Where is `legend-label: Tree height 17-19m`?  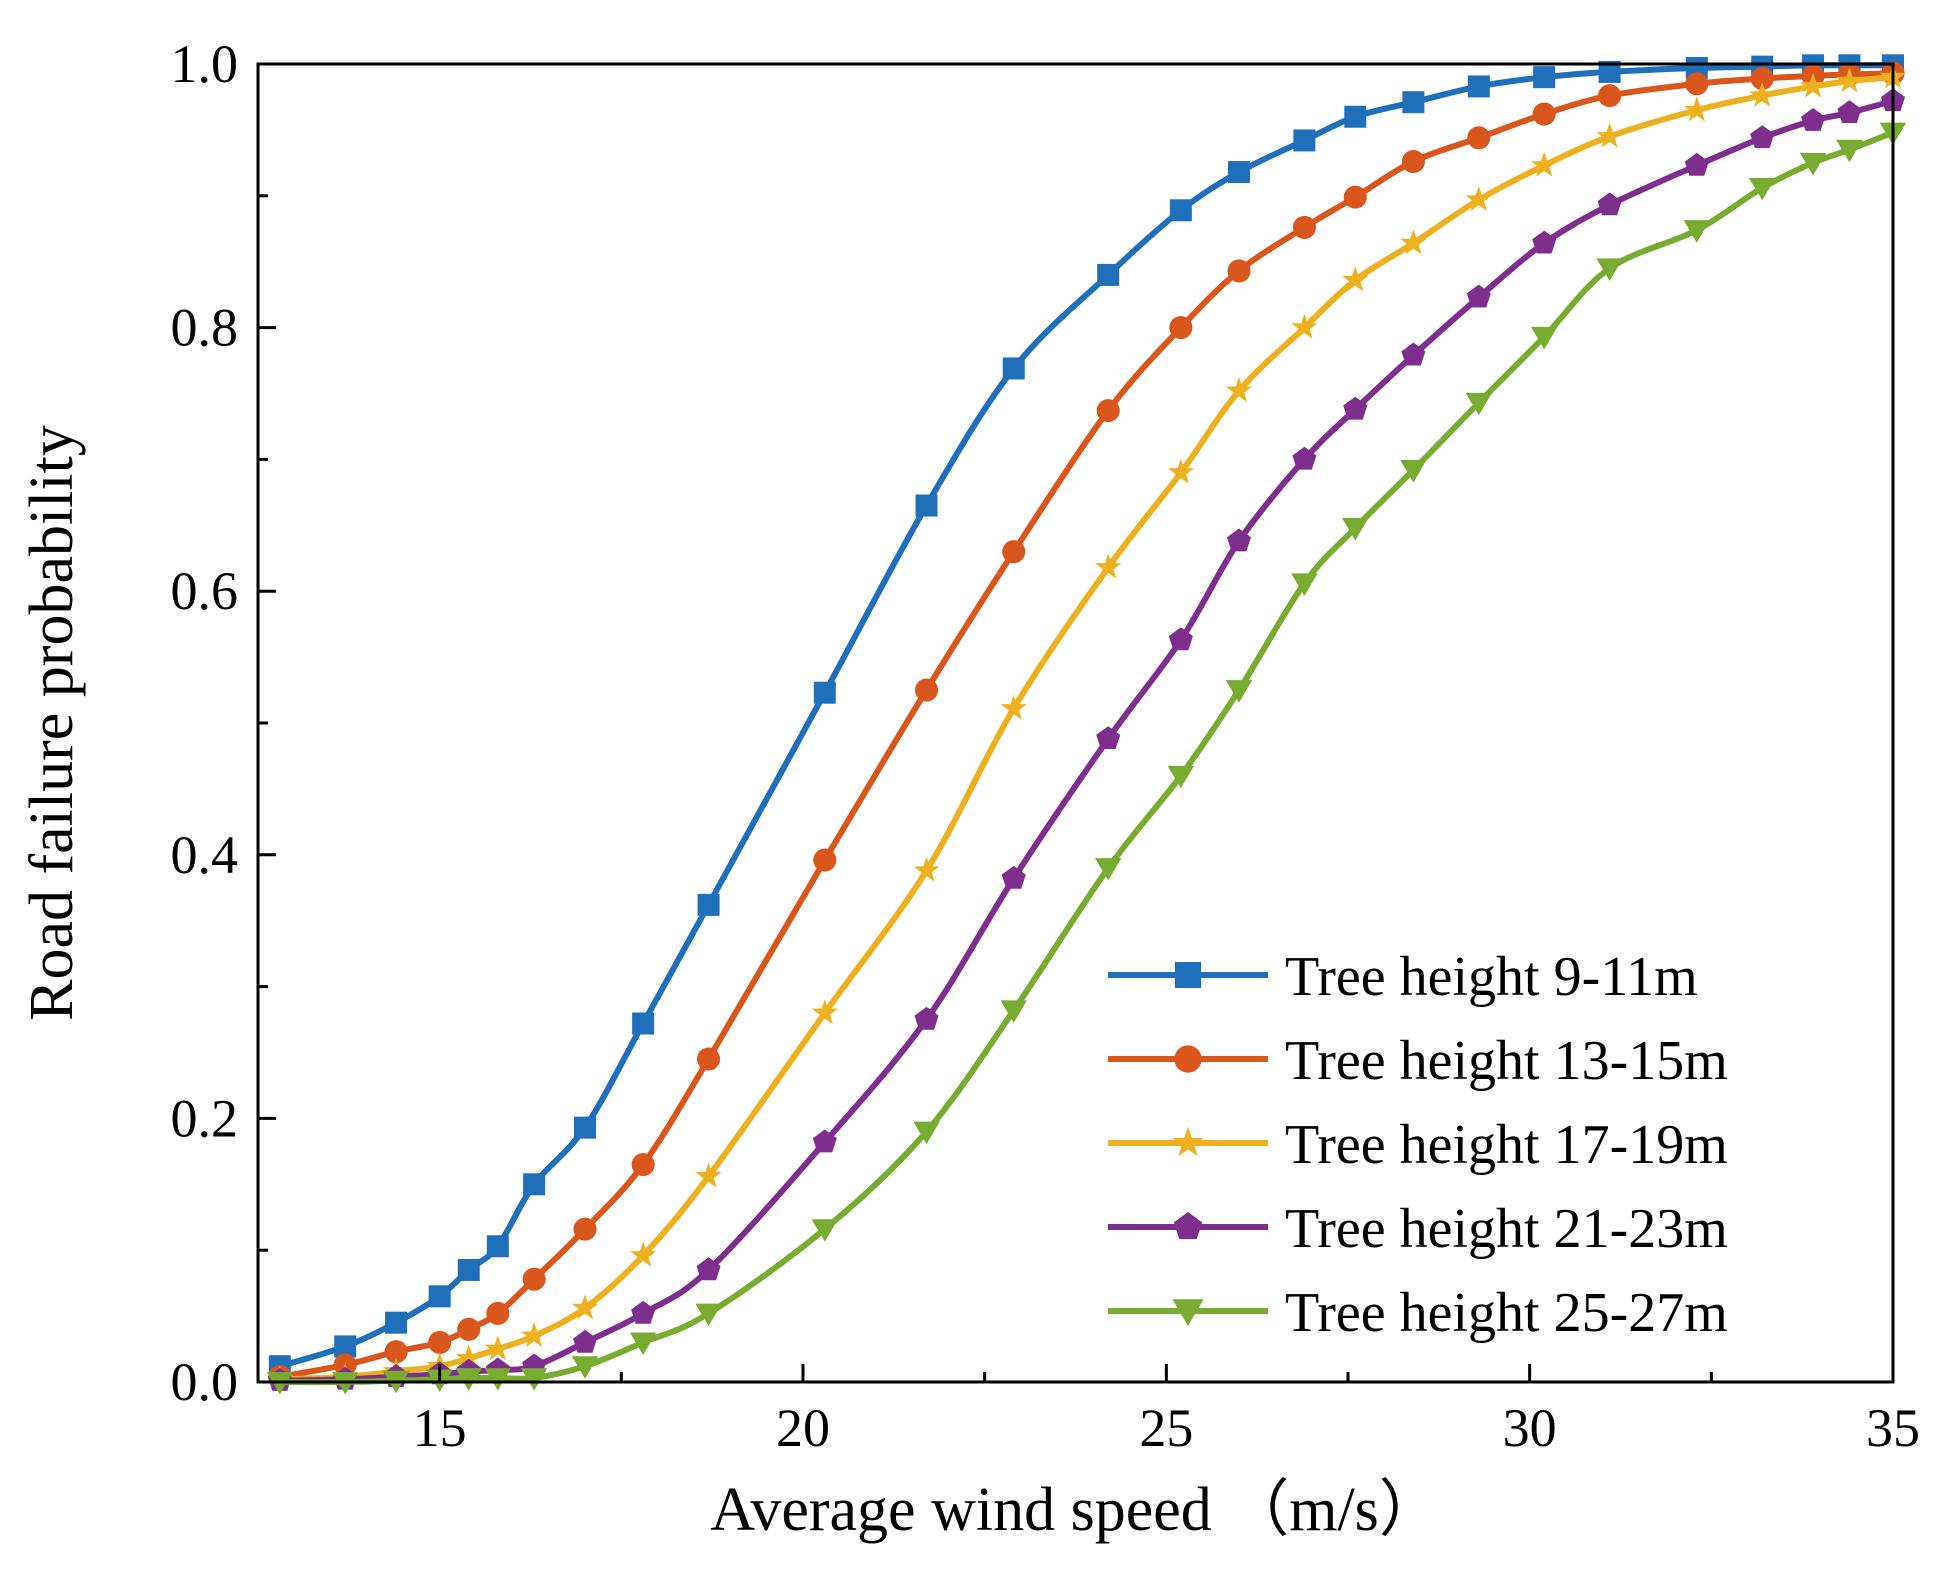 legend-label: Tree height 17-19m is located at coordinates (1506, 1145).